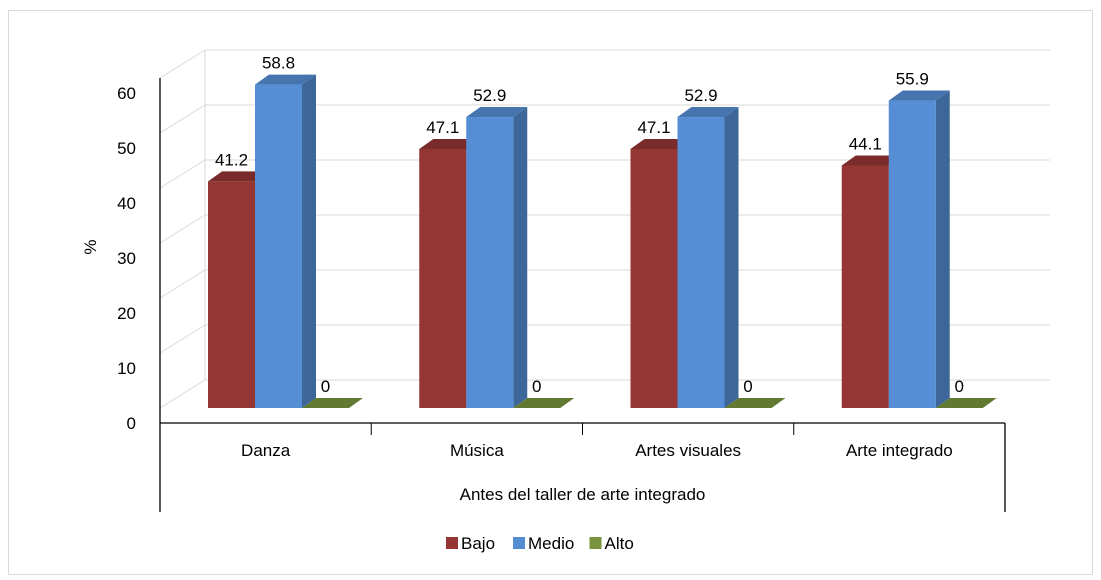  Describe the element at coordinates (619, 543) in the screenshot. I see `legend-label: Alto` at that location.